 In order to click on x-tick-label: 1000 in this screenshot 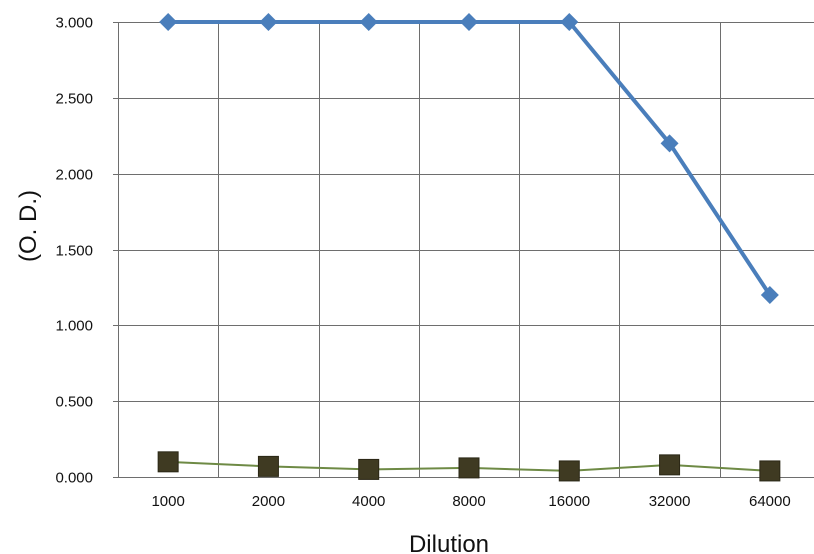, I will do `click(167, 501)`.